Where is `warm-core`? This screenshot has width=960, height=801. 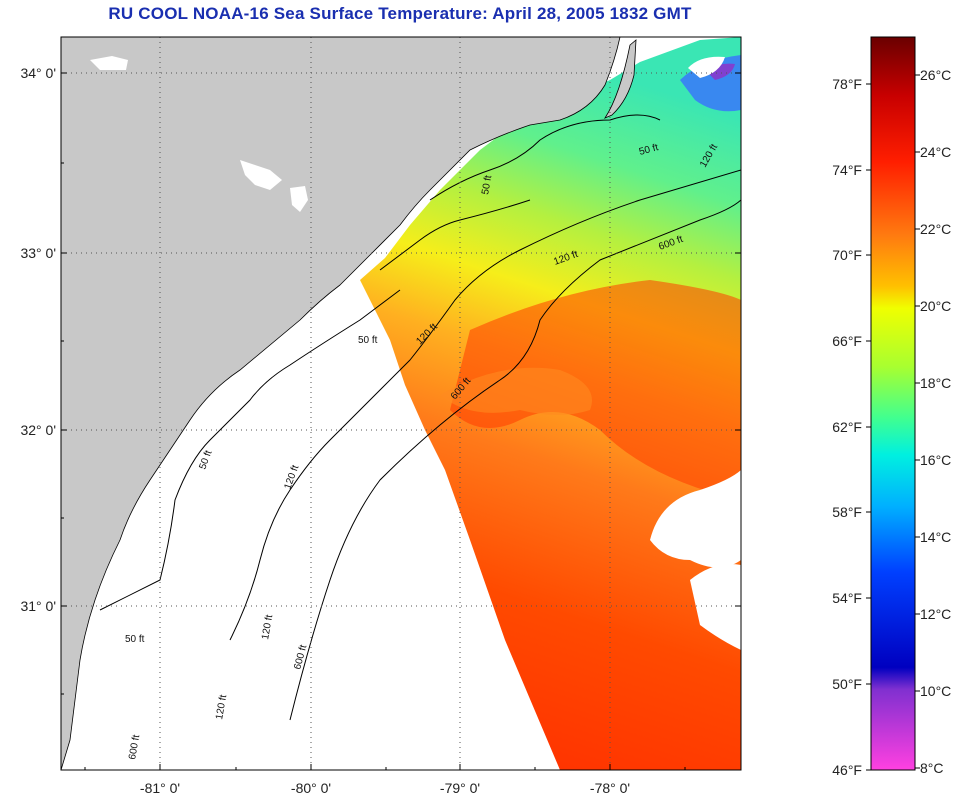
warm-core is located at coordinates (595, 390).